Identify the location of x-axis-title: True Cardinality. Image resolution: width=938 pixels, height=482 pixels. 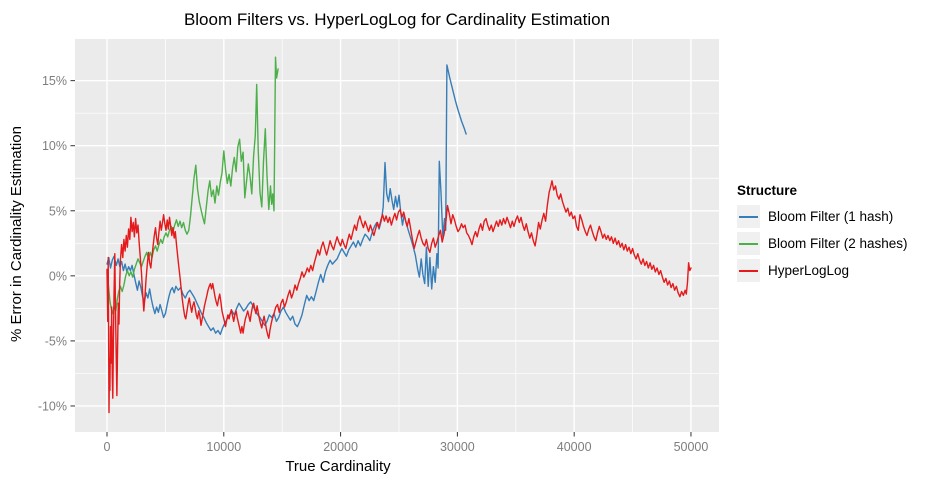
(338, 466).